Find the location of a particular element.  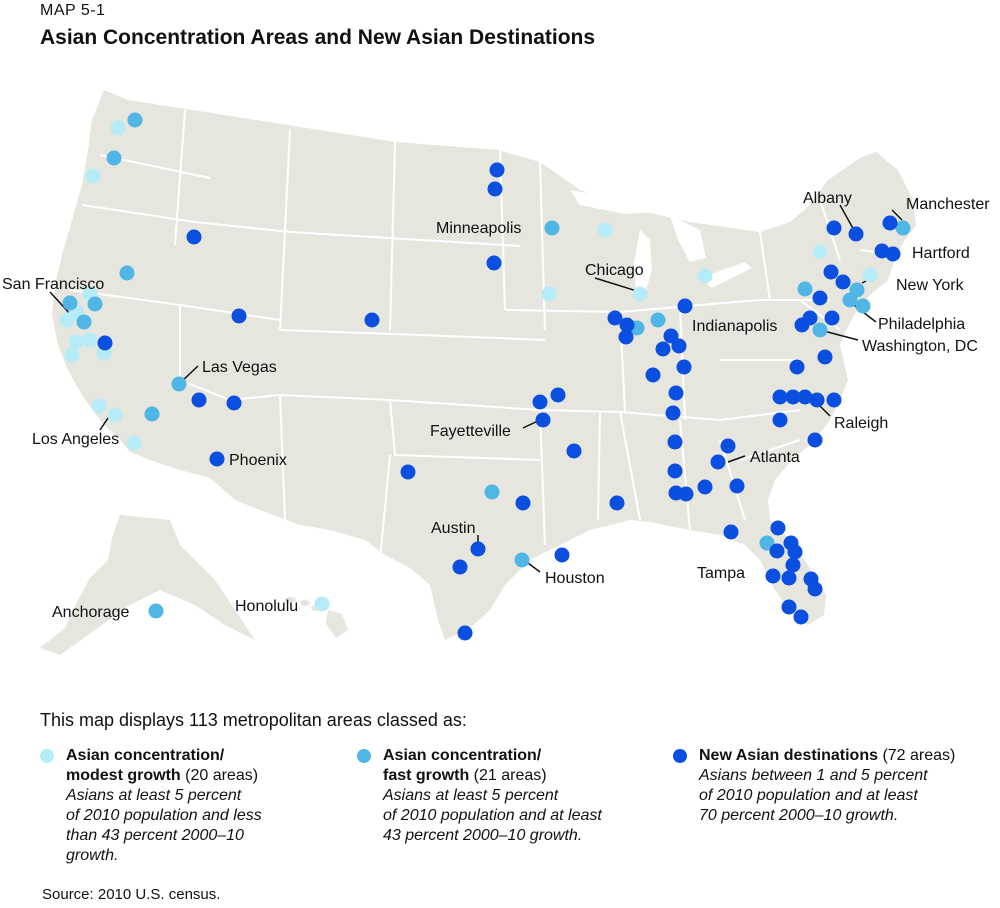

source-note: Source: 2010 U.S. census. is located at coordinates (131, 894).